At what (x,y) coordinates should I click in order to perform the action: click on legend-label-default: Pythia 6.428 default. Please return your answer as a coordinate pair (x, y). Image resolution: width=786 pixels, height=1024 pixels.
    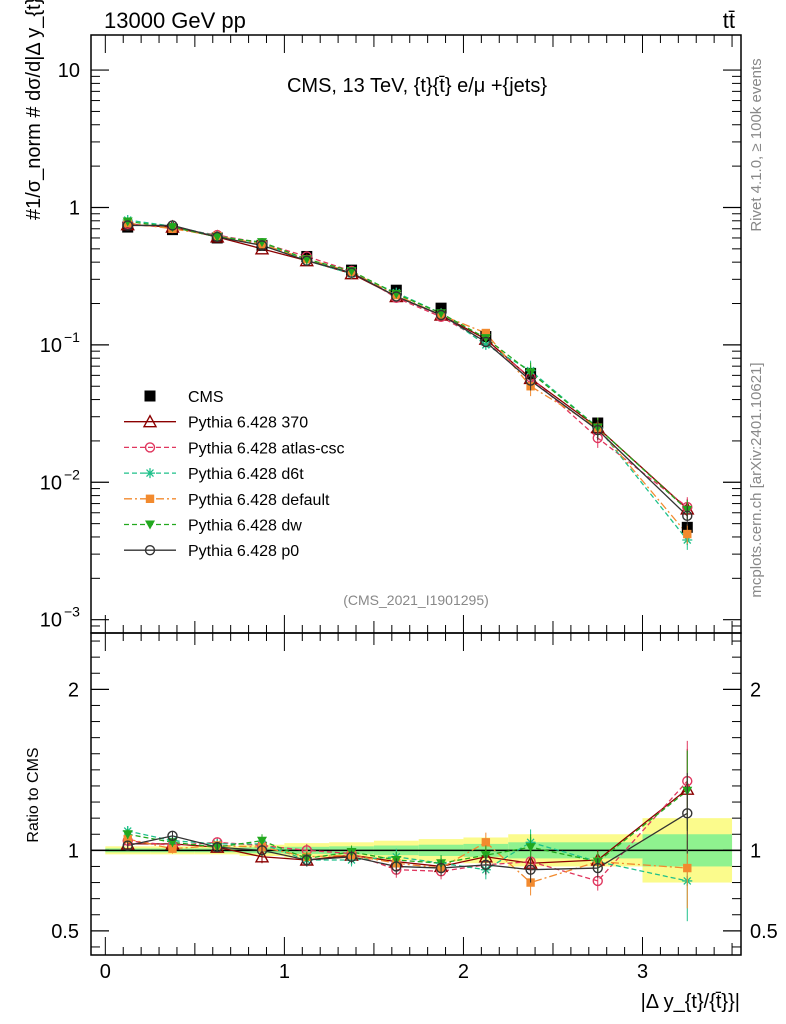
    Looking at the image, I should click on (259, 500).